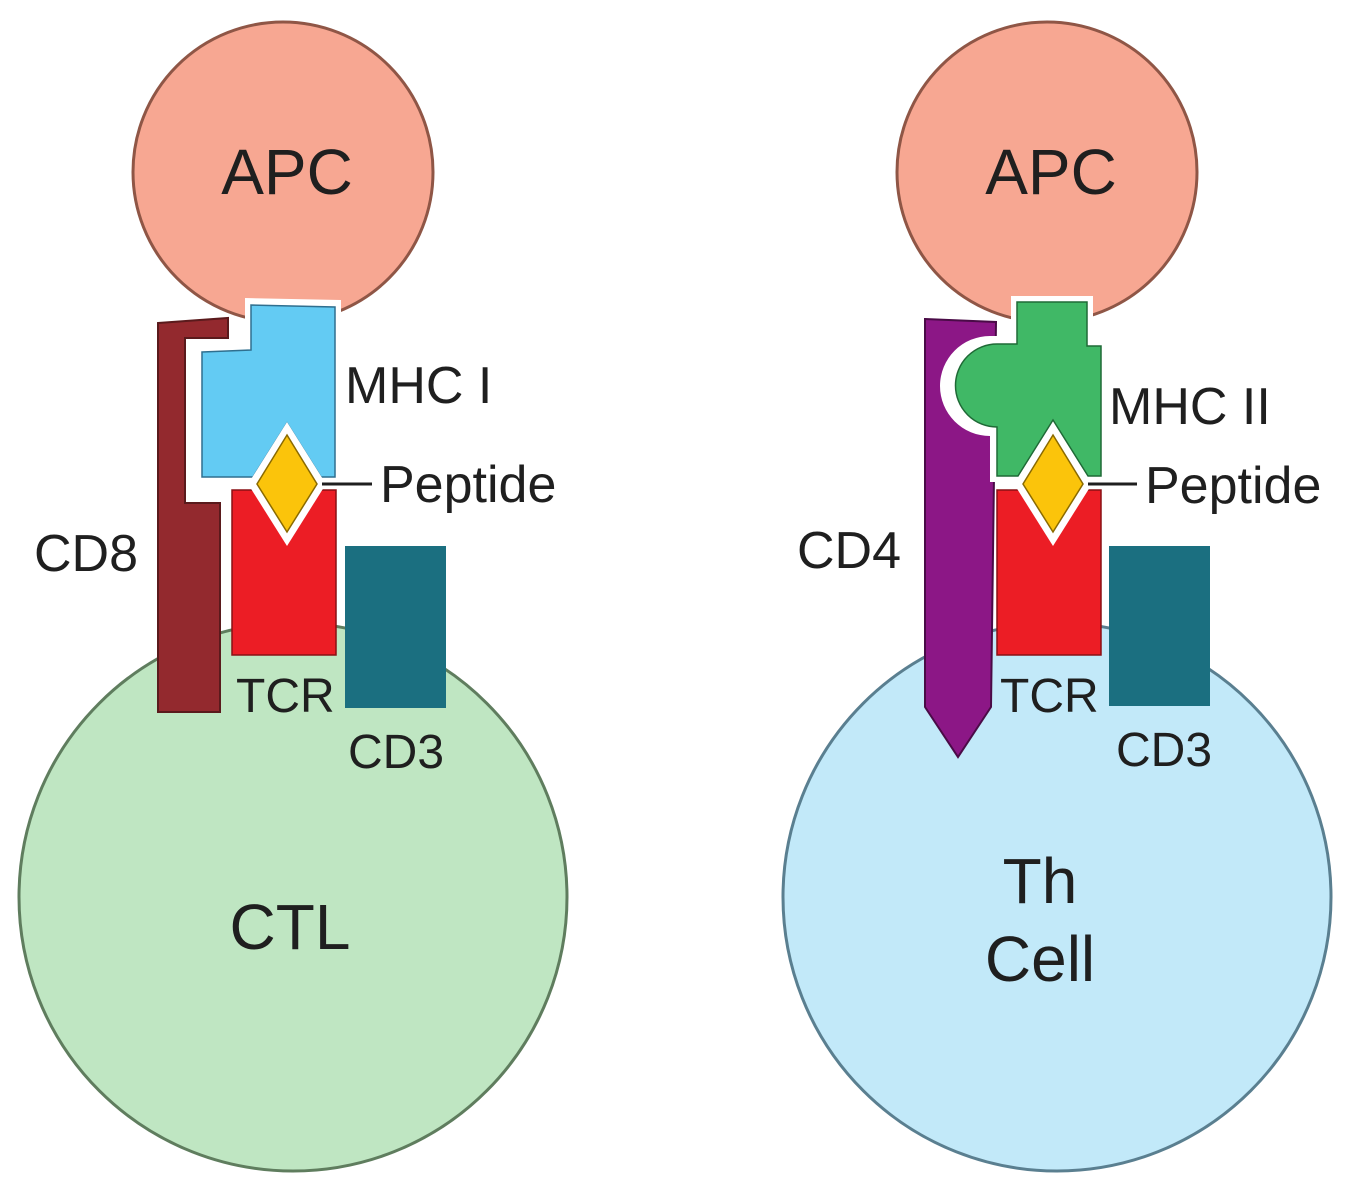 This screenshot has width=1349, height=1185. Describe the element at coordinates (193, 514) in the screenshot. I see `cd8-coreceptor` at that location.